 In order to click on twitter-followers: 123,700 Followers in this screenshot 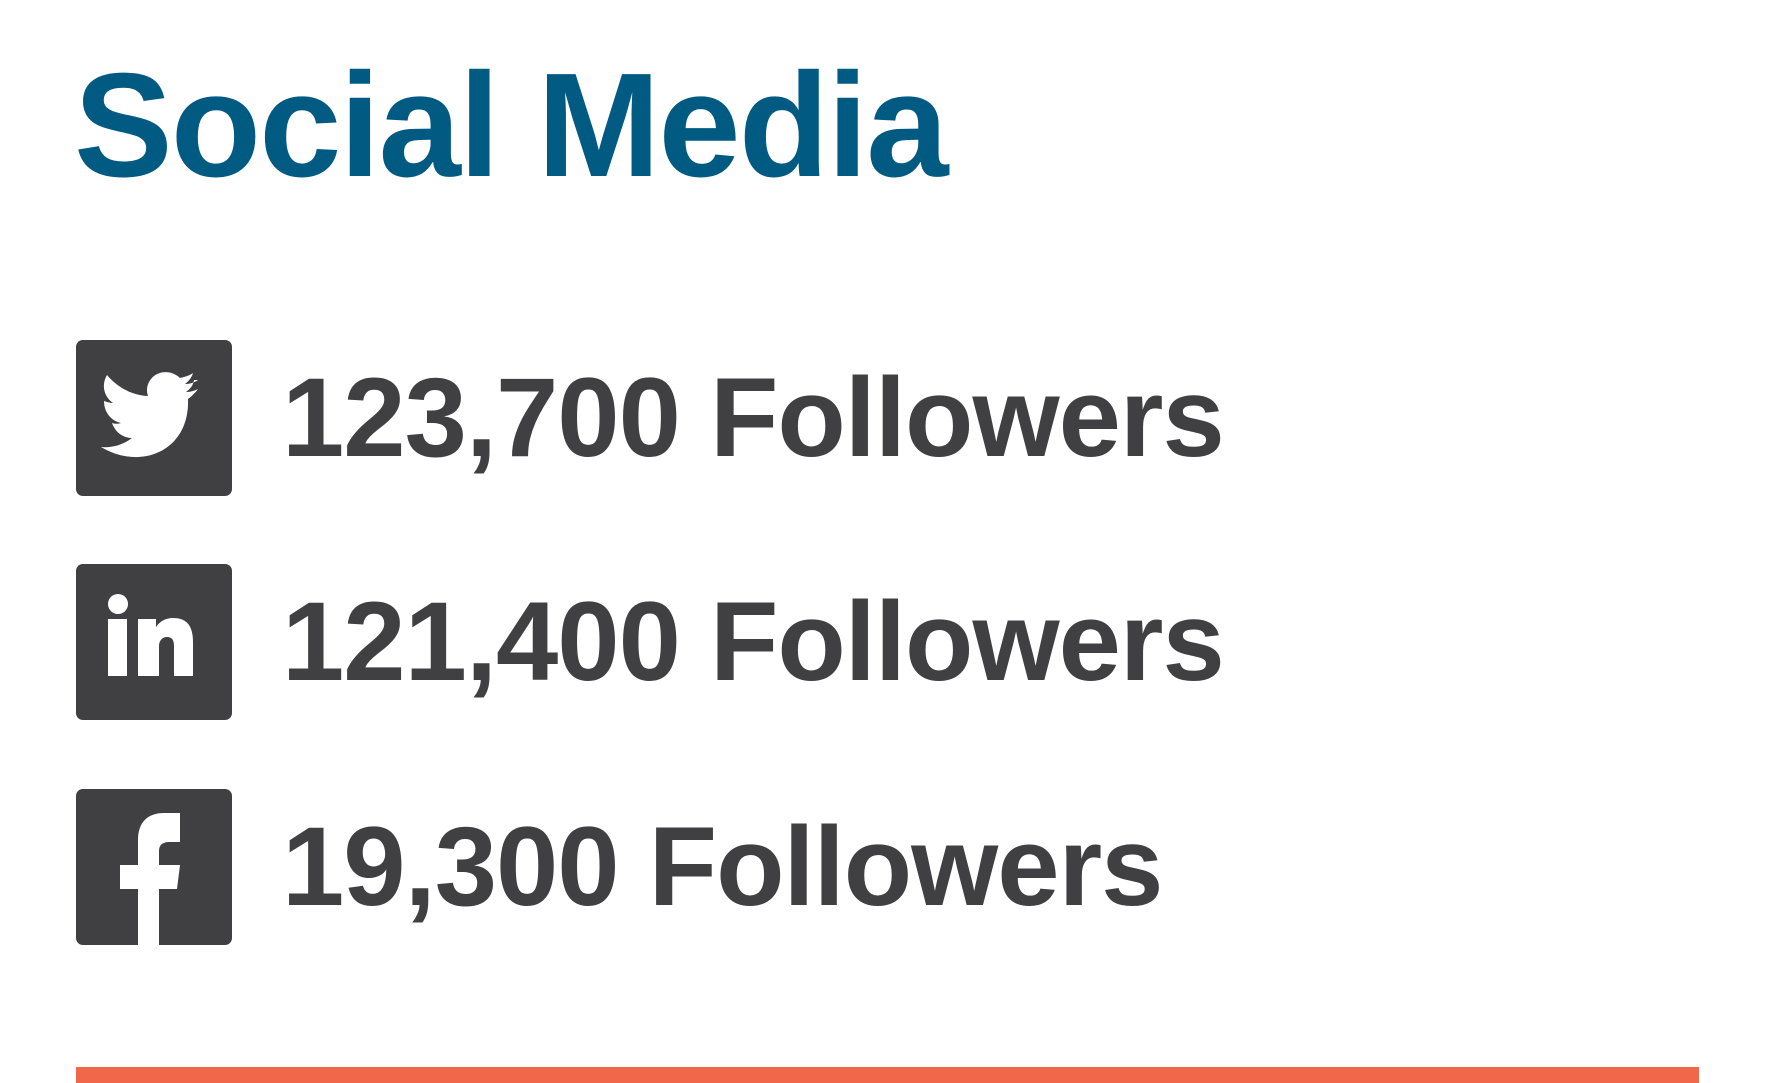, I will do `click(753, 417)`.